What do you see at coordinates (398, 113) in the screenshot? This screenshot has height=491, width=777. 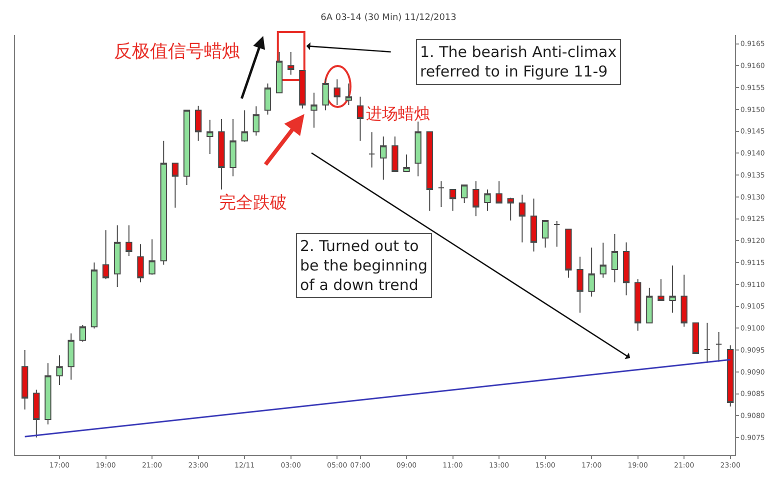 I see `annotation: 进场蜡烛` at bounding box center [398, 113].